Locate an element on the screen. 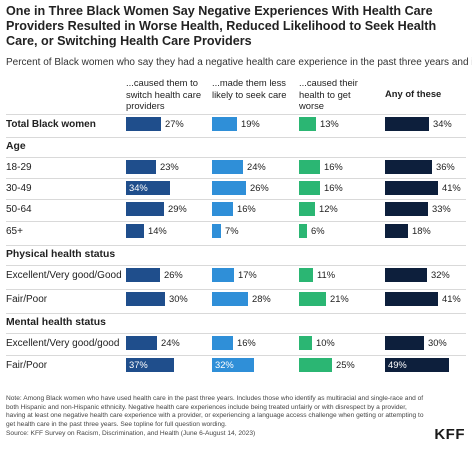 The width and height of the screenshot is (474, 451). value-label: 19% is located at coordinates (250, 123).